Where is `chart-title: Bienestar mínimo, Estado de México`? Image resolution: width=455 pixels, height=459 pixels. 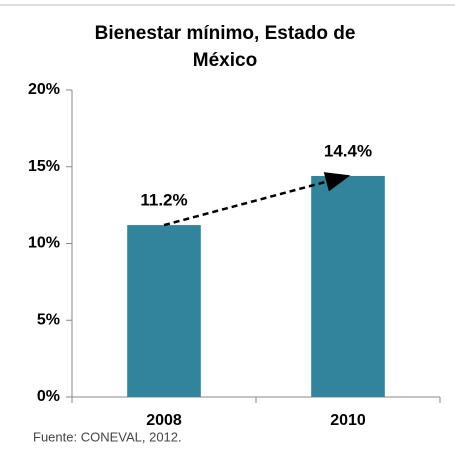 chart-title: Bienestar mínimo, Estado de México is located at coordinates (225, 47).